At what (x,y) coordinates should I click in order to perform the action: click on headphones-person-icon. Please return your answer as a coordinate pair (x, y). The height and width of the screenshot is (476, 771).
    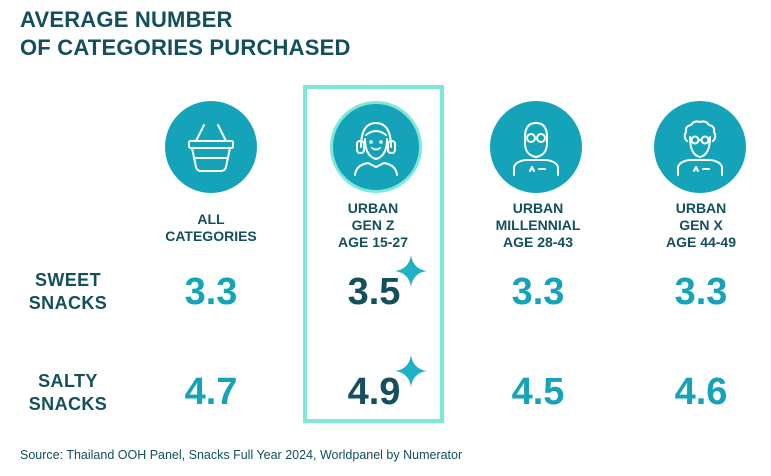
    Looking at the image, I should click on (376, 147).